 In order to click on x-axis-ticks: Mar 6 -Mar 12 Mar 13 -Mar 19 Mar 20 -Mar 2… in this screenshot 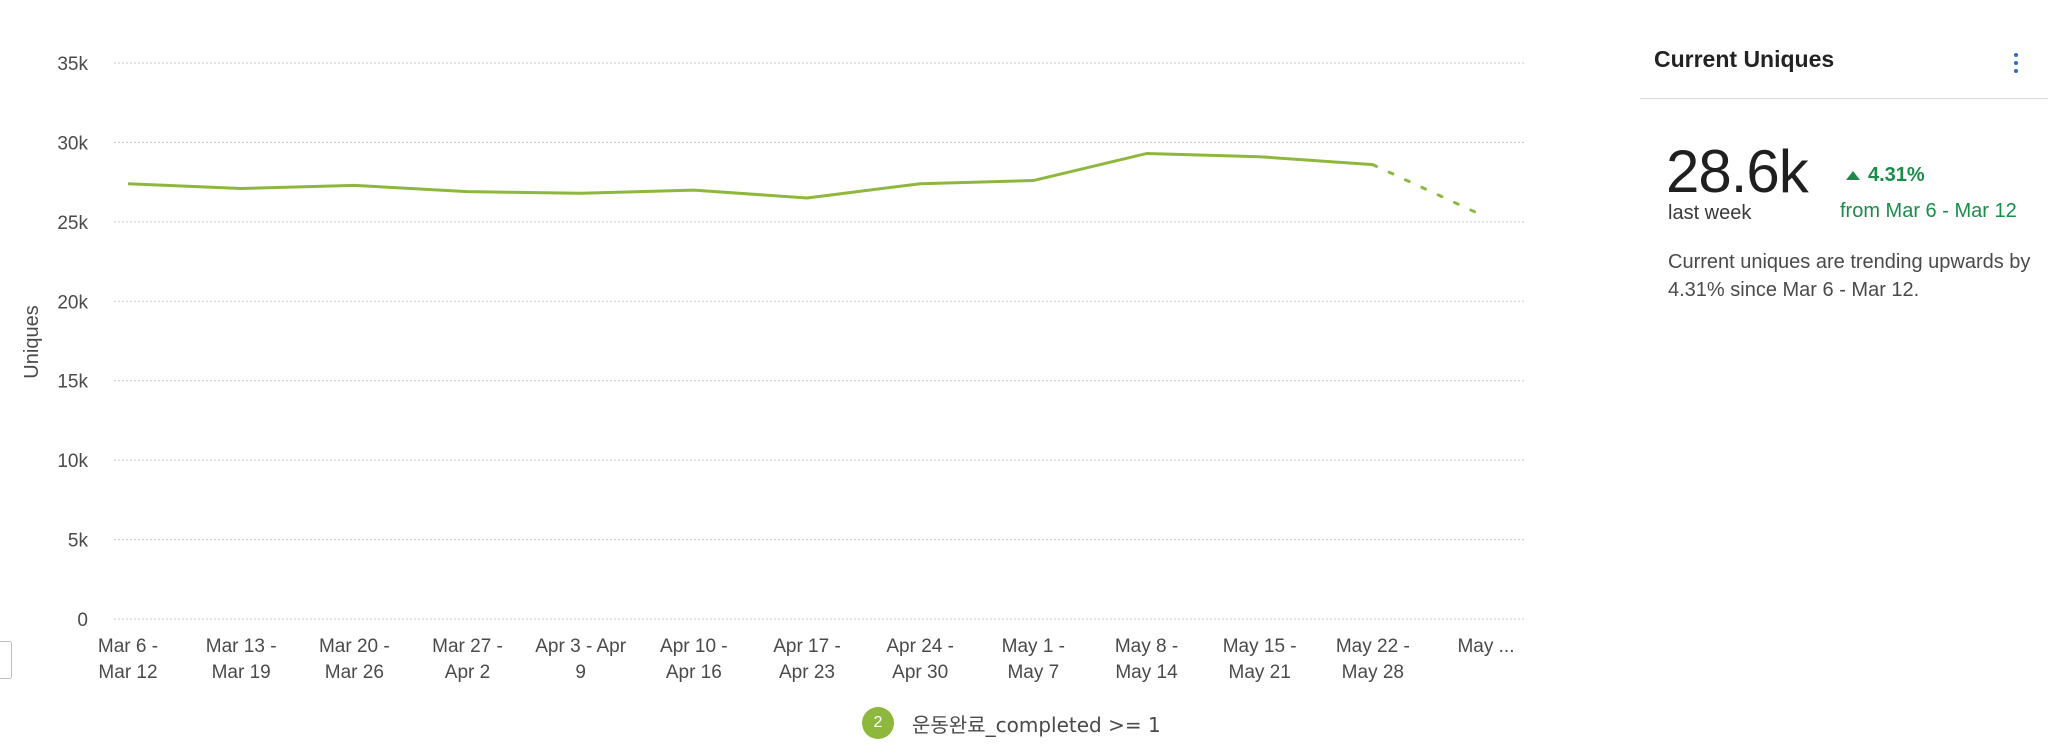, I will do `click(806, 659)`.